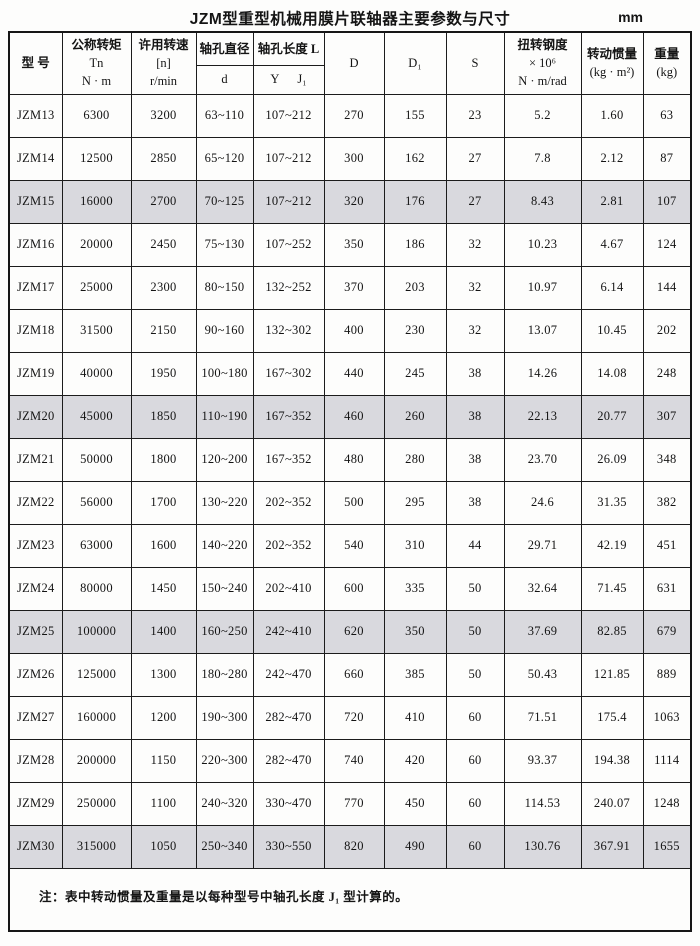 The image size is (700, 946). I want to click on cell-speed: 1200, so click(163, 717).